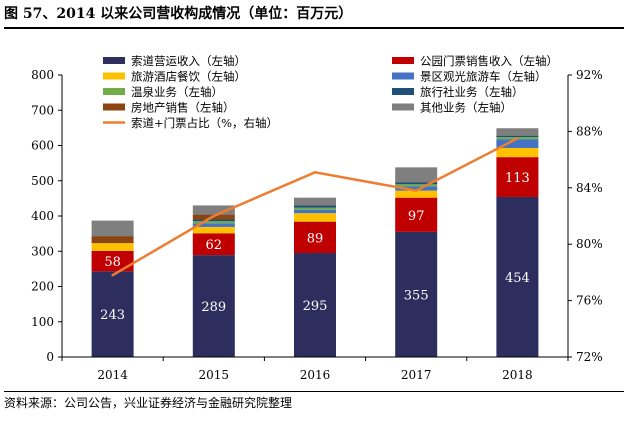  What do you see at coordinates (112, 375) in the screenshot?
I see `x-tick-label: 2014` at bounding box center [112, 375].